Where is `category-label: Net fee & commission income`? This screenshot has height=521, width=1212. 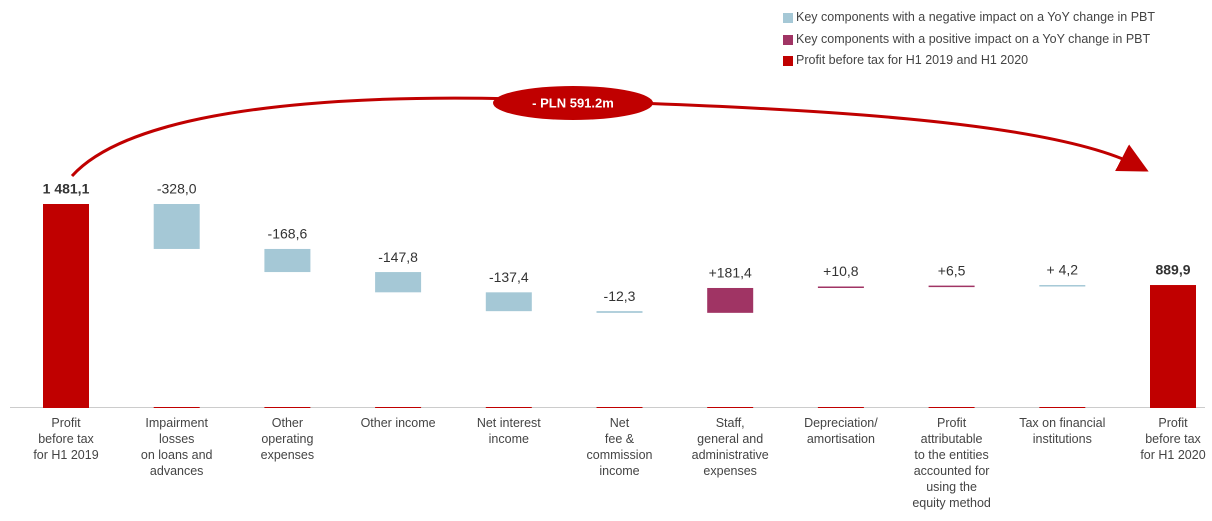 category-label: Net fee & commission income is located at coordinates (619, 447).